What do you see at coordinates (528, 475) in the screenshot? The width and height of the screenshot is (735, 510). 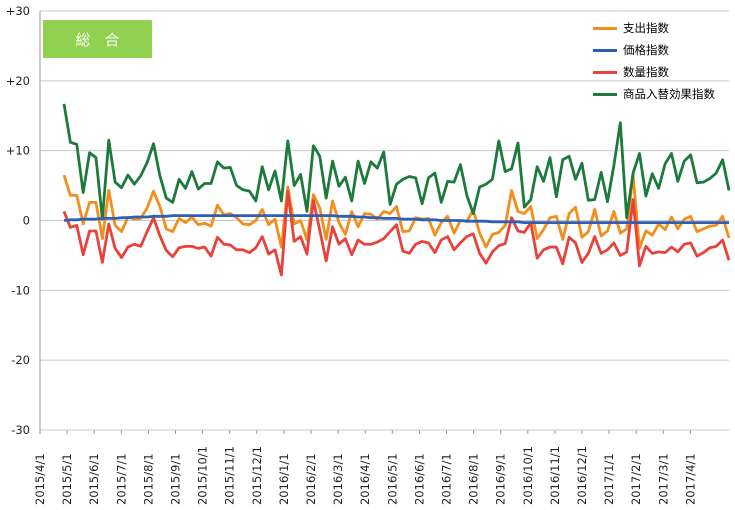 I see `x-tick-label: 2016/10/1` at bounding box center [528, 475].